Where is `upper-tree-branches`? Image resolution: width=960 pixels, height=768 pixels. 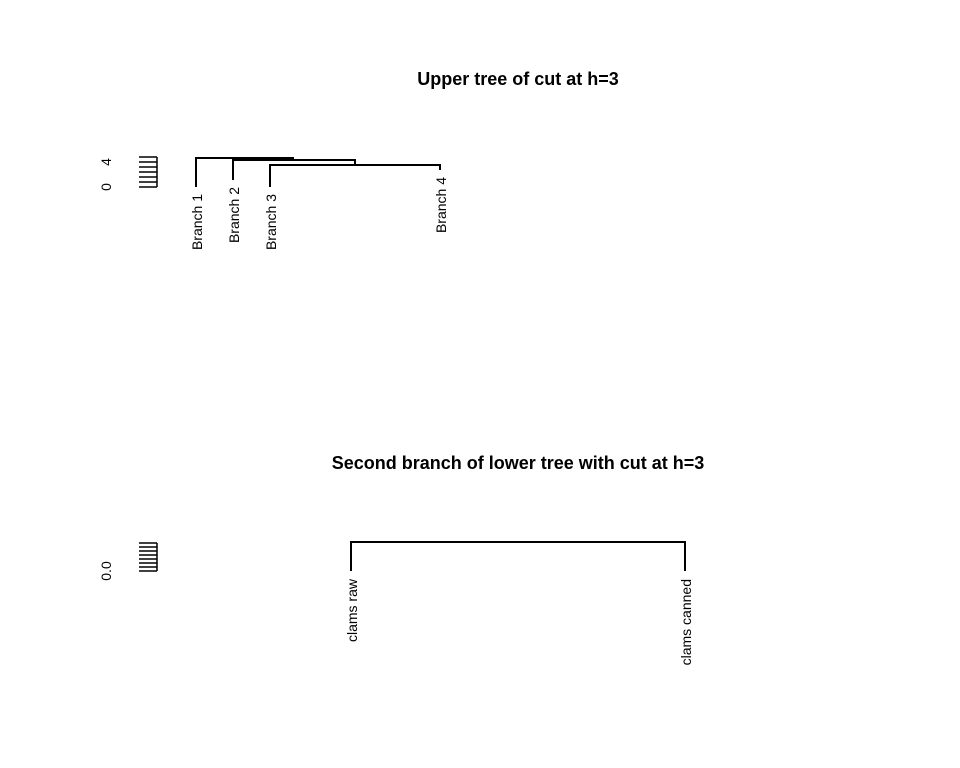 upper-tree-branches is located at coordinates (318, 172).